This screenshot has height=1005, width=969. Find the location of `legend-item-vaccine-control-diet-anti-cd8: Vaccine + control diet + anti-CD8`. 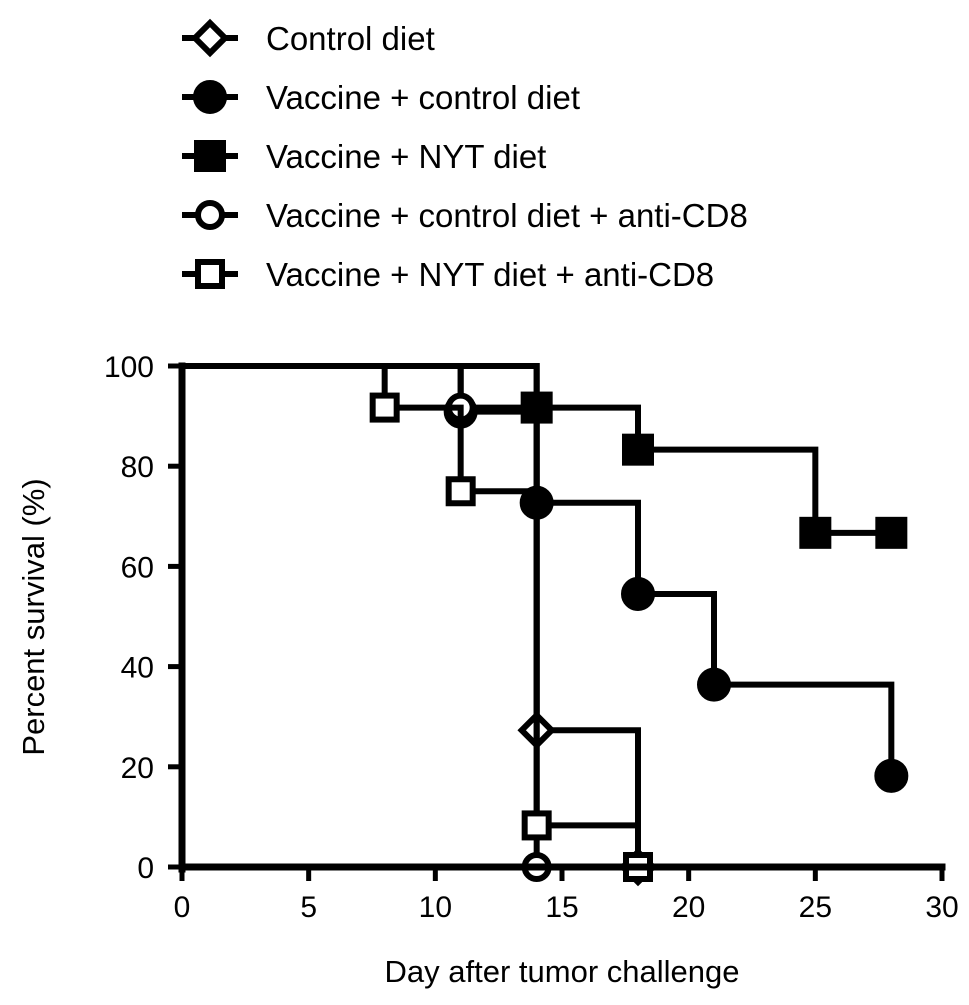

legend-item-vaccine-control-diet-anti-cd8: Vaccine + control diet + anti-CD8 is located at coordinates (465, 215).